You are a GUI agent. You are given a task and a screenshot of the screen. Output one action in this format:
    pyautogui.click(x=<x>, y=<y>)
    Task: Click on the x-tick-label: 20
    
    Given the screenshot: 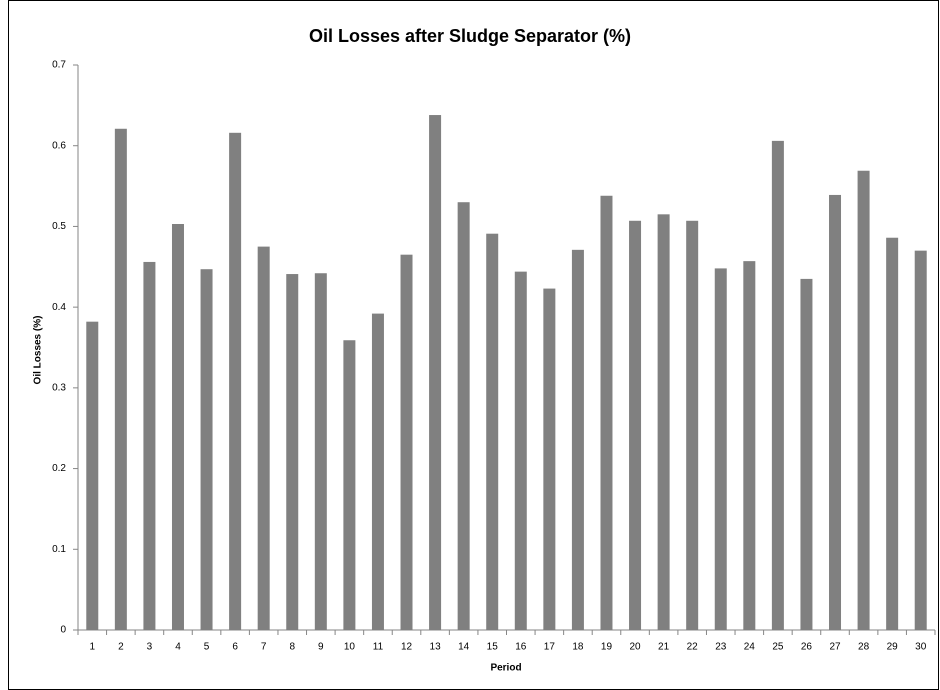 What is the action you would take?
    pyautogui.click(x=635, y=647)
    